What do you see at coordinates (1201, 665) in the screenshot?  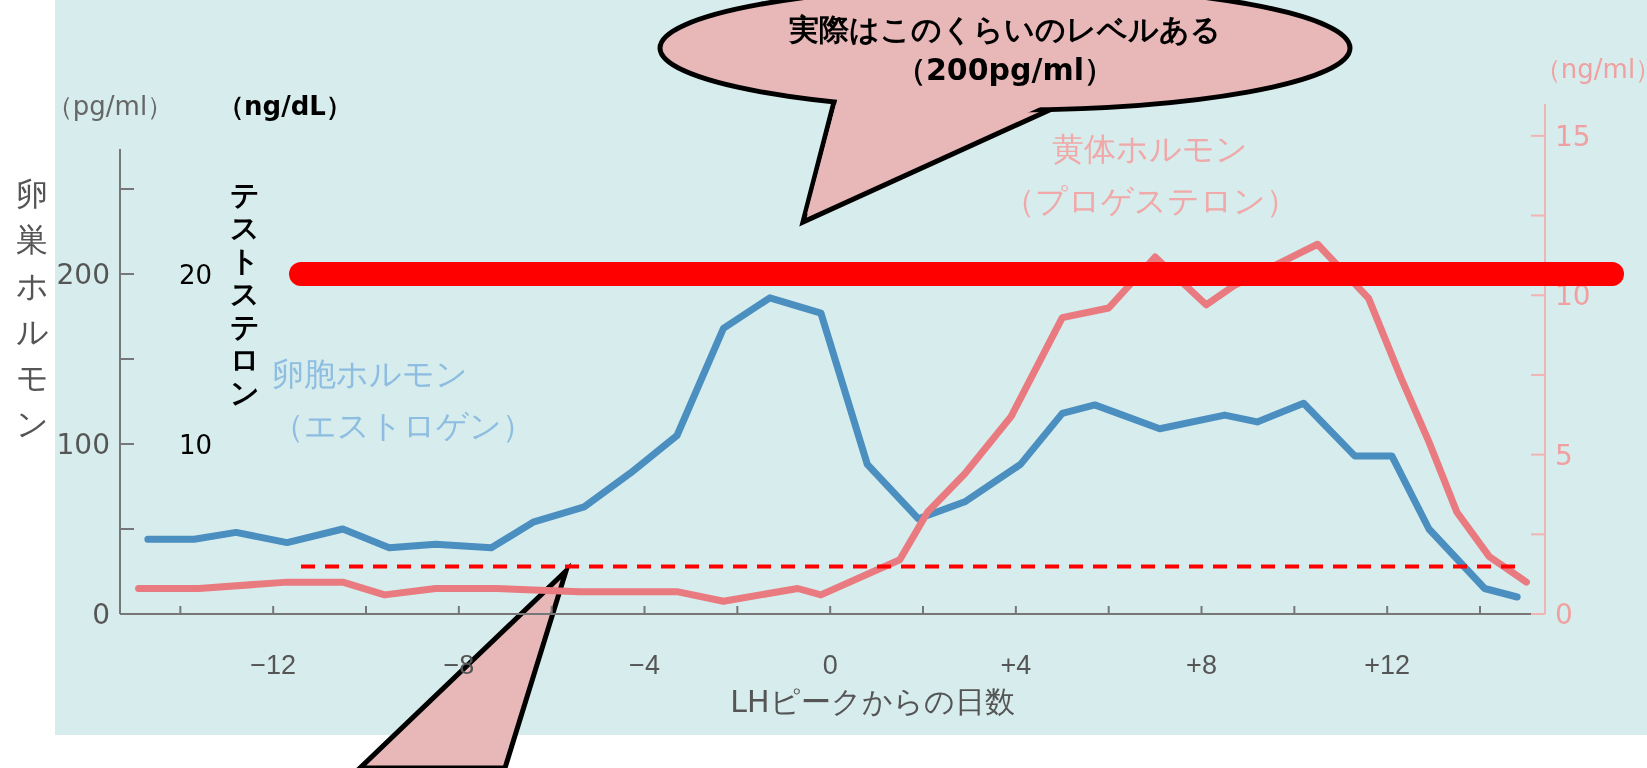 I see `x-tick-label: +8` at bounding box center [1201, 665].